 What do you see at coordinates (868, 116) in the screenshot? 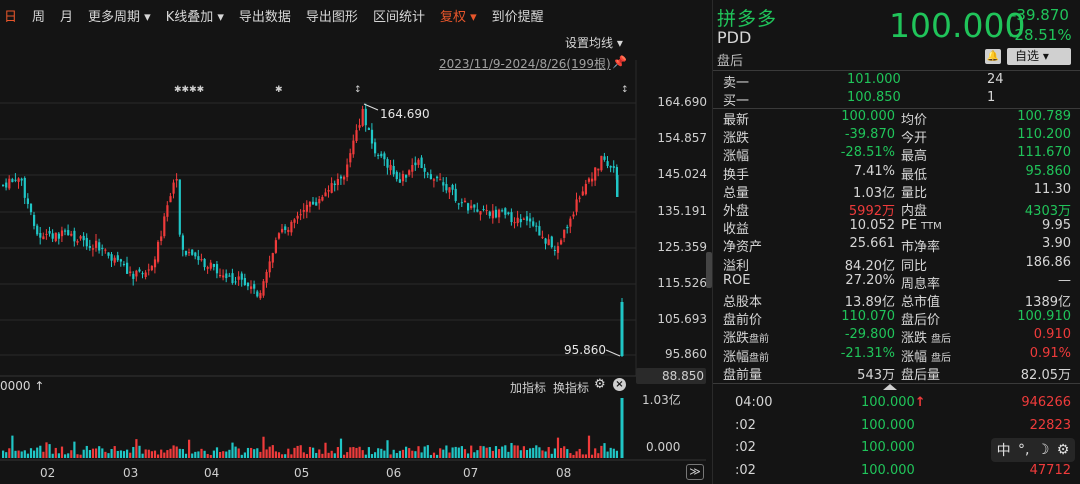
I see `stat-value: 100.000` at bounding box center [868, 116].